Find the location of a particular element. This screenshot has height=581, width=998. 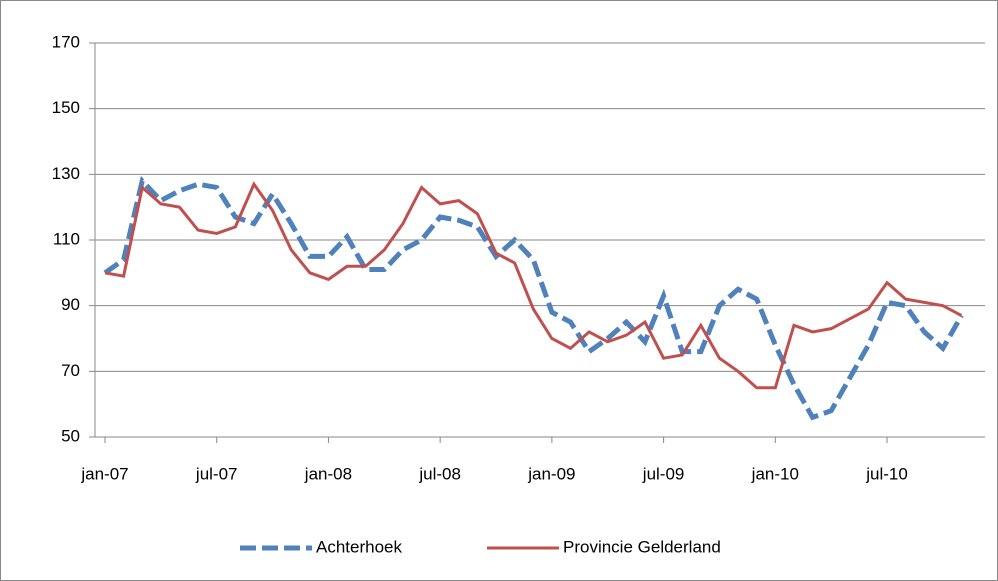

x-tick-label: jan-10 is located at coordinates (775, 473).